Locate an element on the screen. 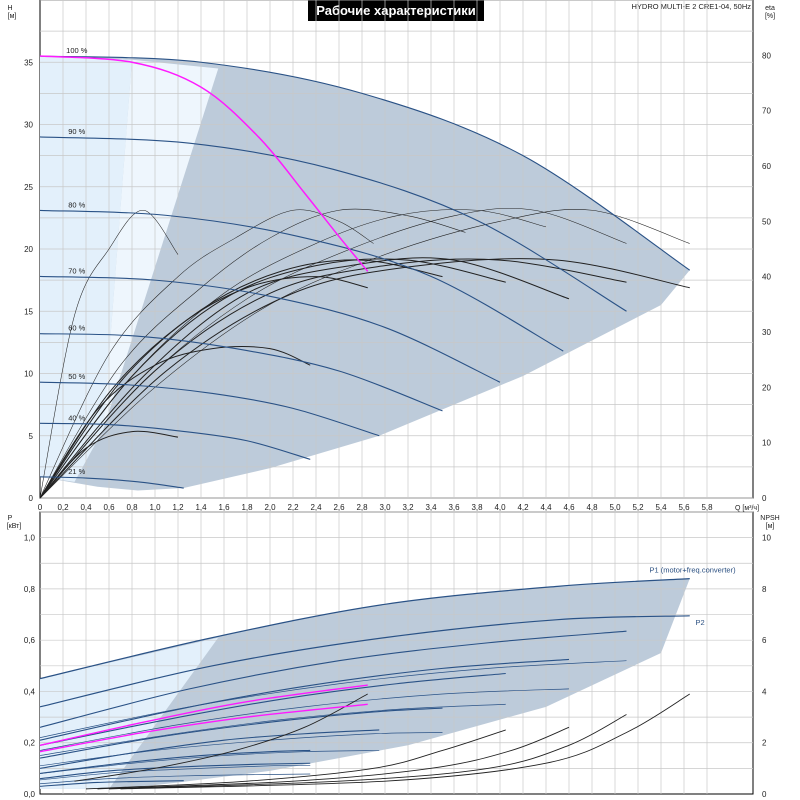 This screenshot has height=800, width=800. series-label: P2 is located at coordinates (700, 622).